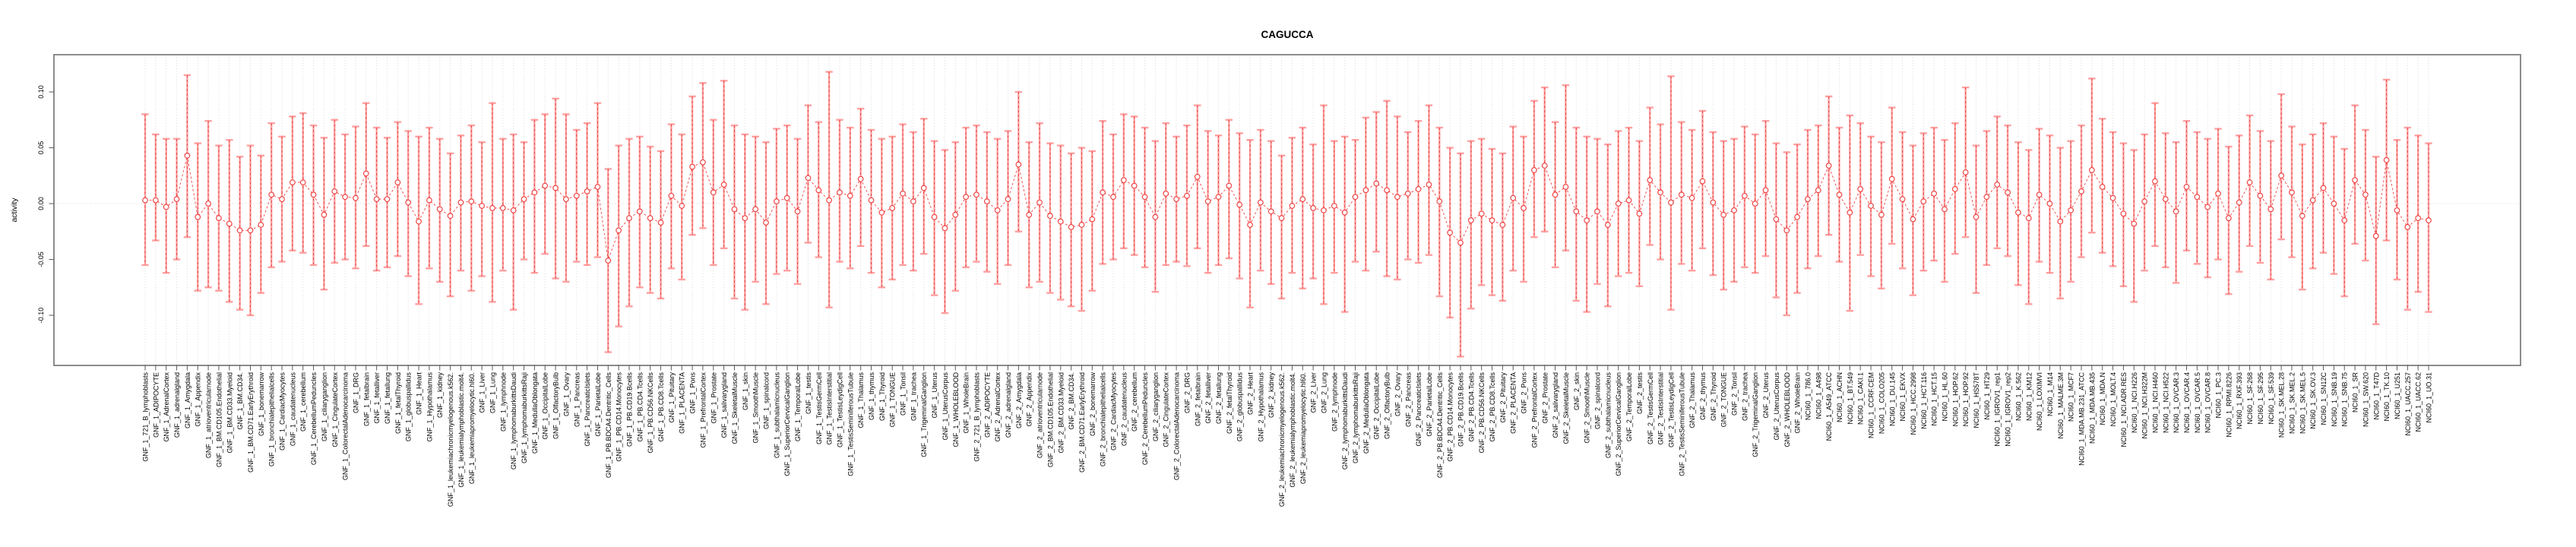 The width and height of the screenshot is (2576, 547). I want to click on x-tick-label: NCI60_1_NCI.ADR.RES, so click(2124, 409).